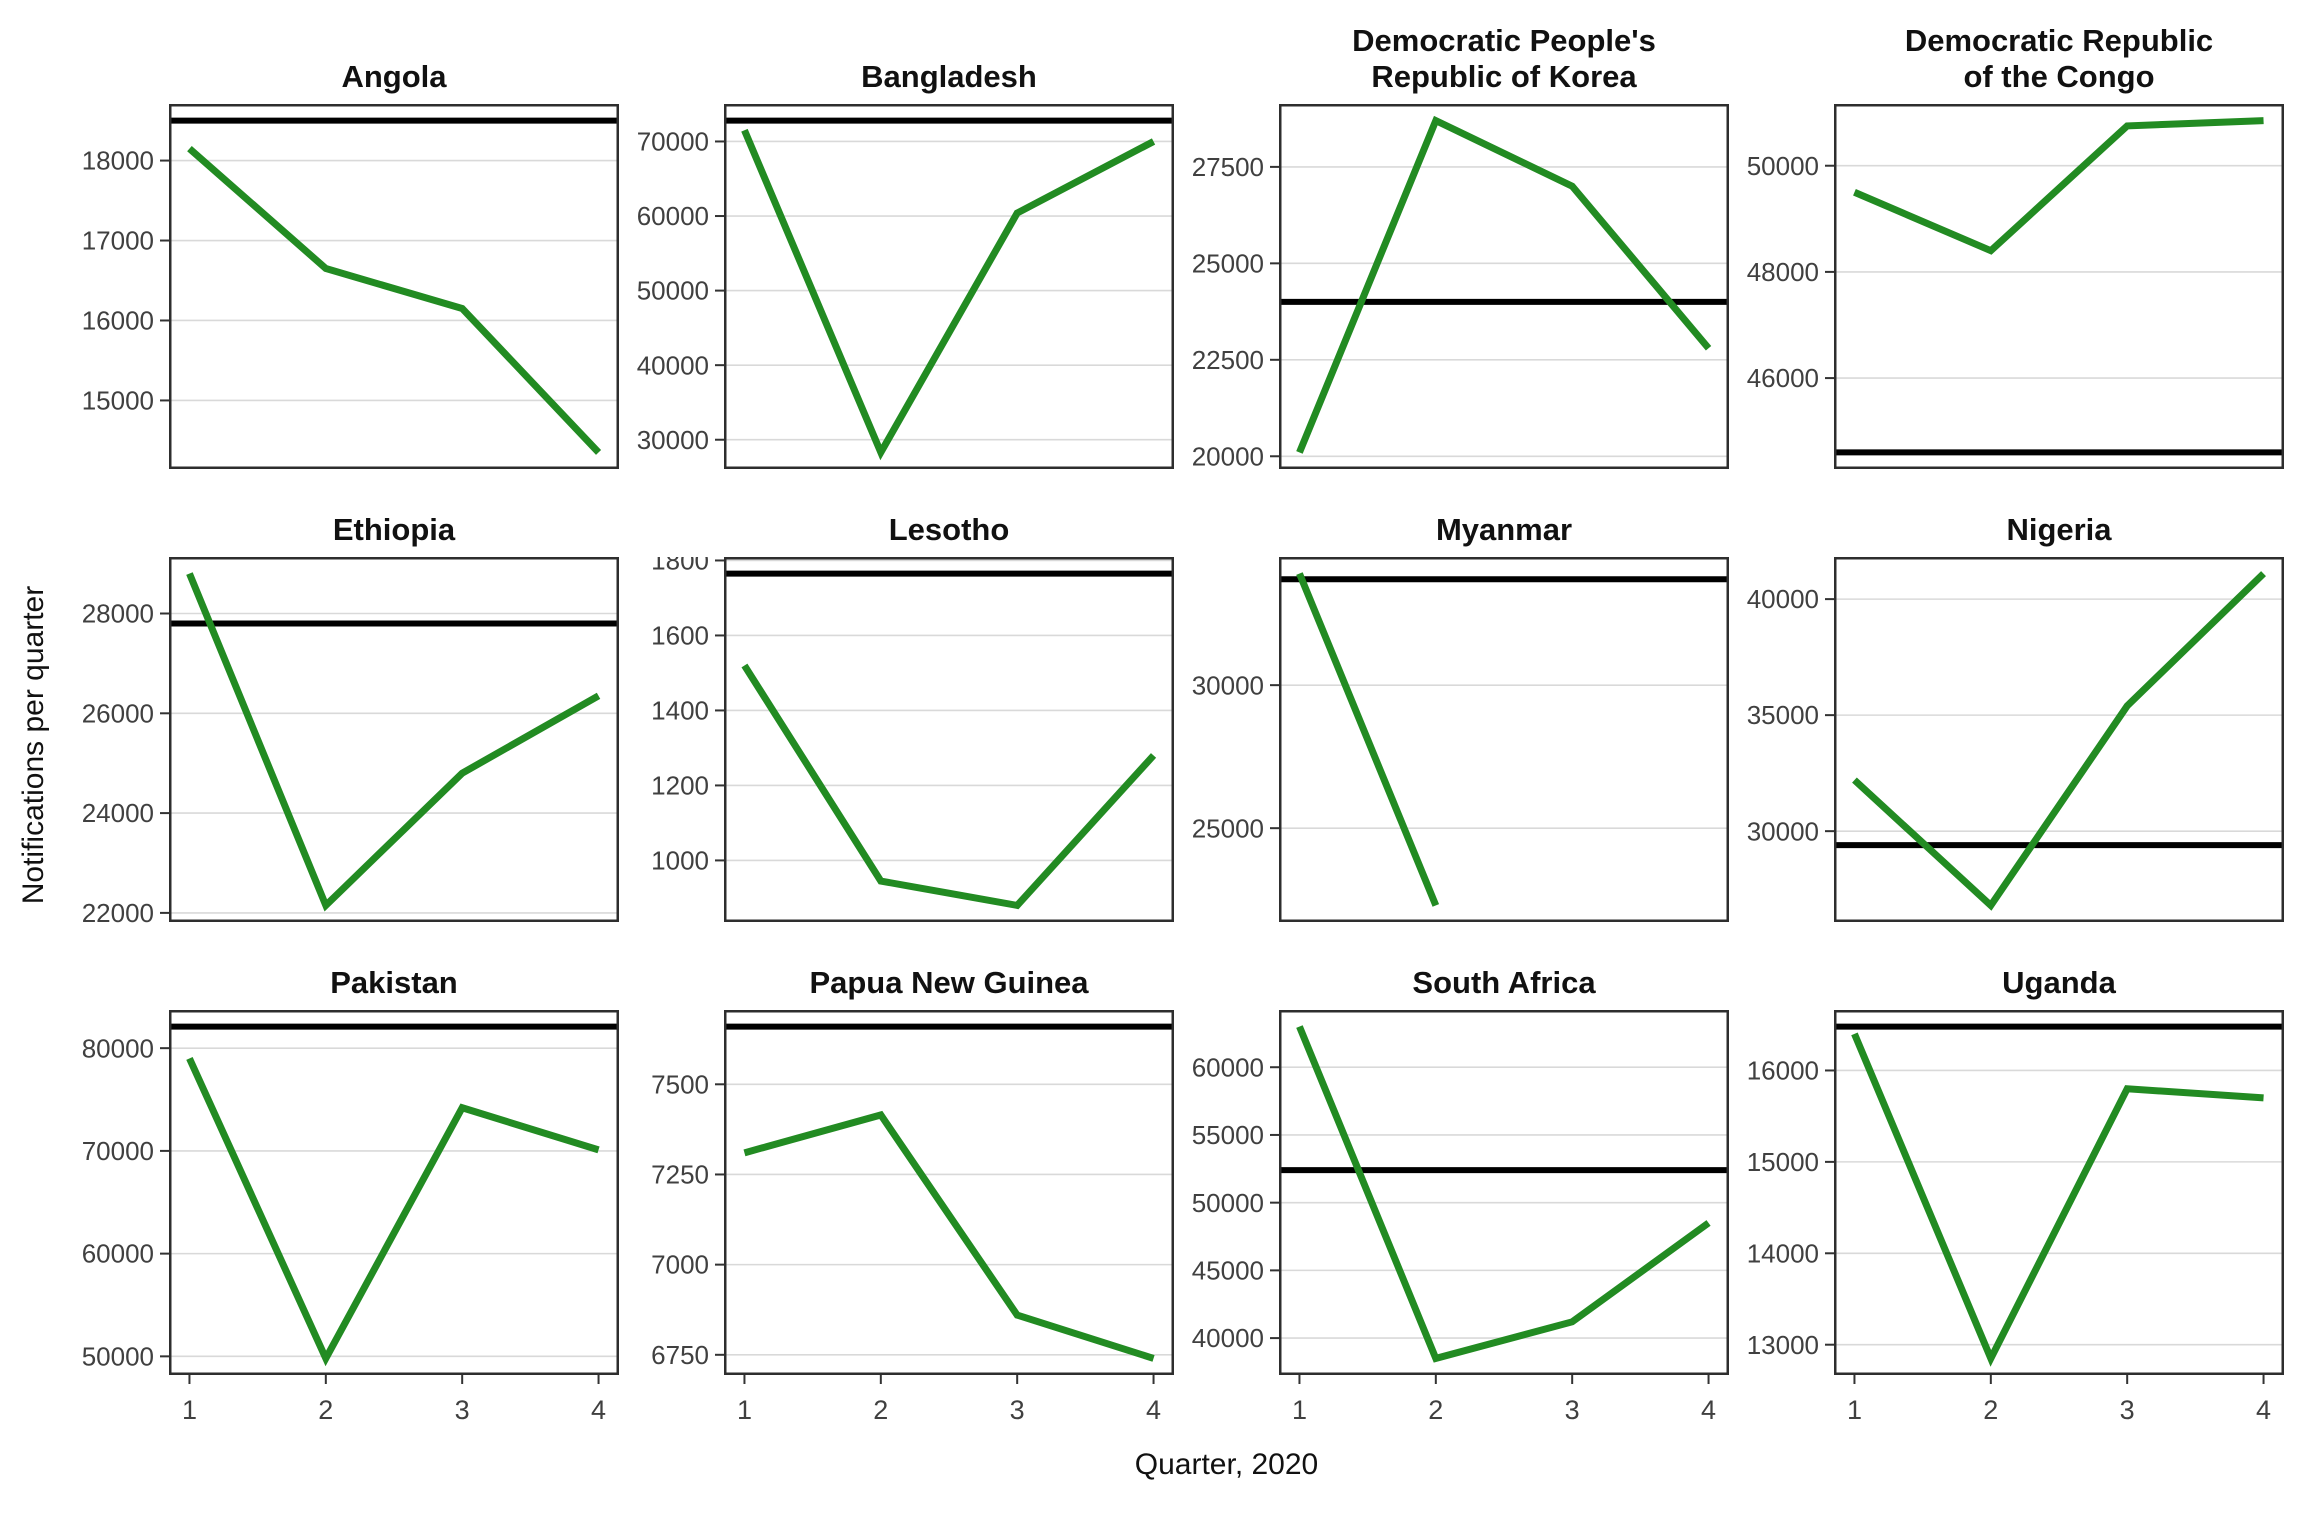  What do you see at coordinates (1783, 715) in the screenshot?
I see `y-tick-label: 35000` at bounding box center [1783, 715].